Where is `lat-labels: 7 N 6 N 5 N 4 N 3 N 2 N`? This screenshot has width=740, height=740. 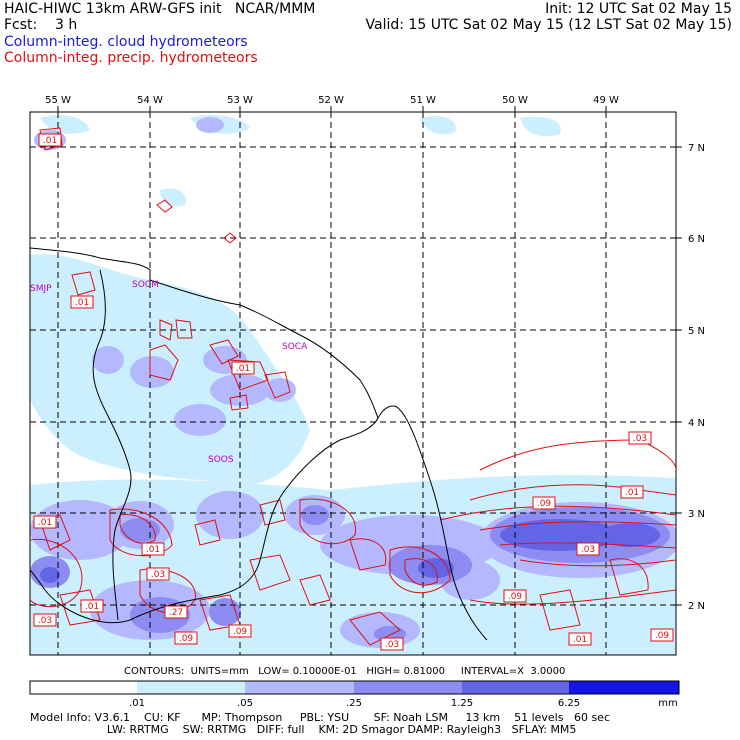
lat-labels: 7 N 6 N 5 N 4 N 3 N 2 N is located at coordinates (696, 377).